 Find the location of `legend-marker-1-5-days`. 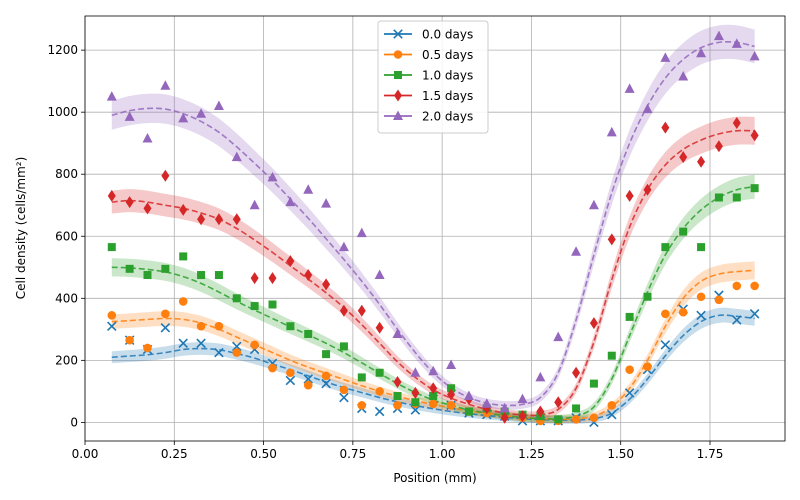

legend-marker-1-5-days is located at coordinates (398, 95).